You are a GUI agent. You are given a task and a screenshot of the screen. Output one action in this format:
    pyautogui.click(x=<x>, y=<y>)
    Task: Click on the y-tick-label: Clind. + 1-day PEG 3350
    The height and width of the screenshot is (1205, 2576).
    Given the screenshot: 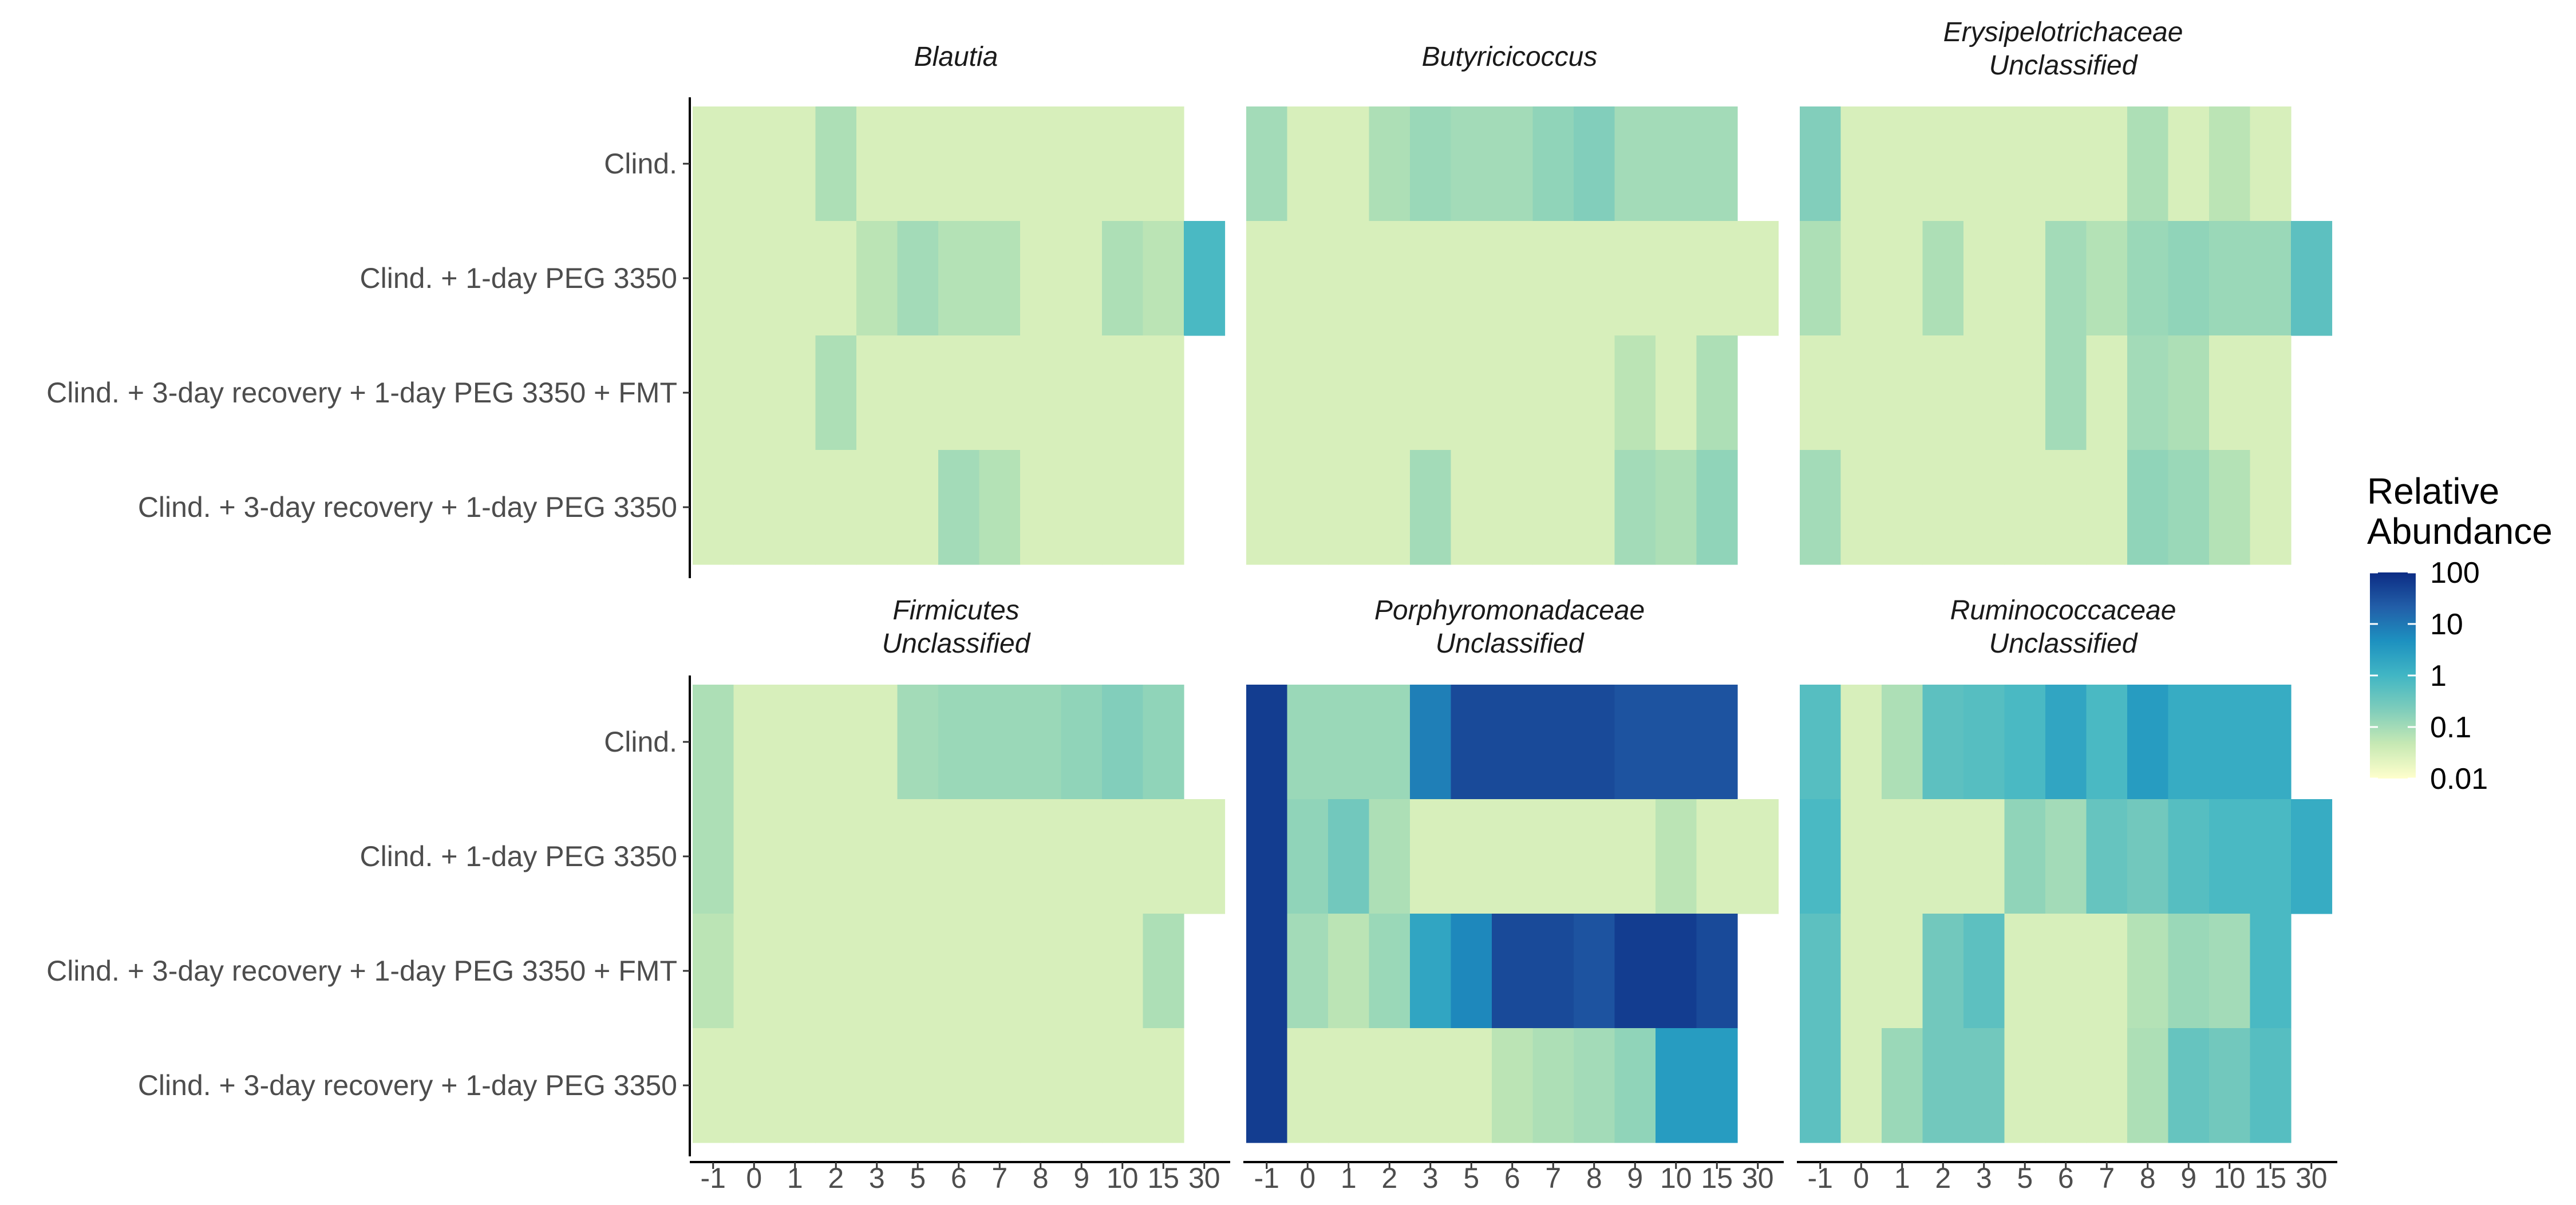 What is the action you would take?
    pyautogui.click(x=519, y=278)
    